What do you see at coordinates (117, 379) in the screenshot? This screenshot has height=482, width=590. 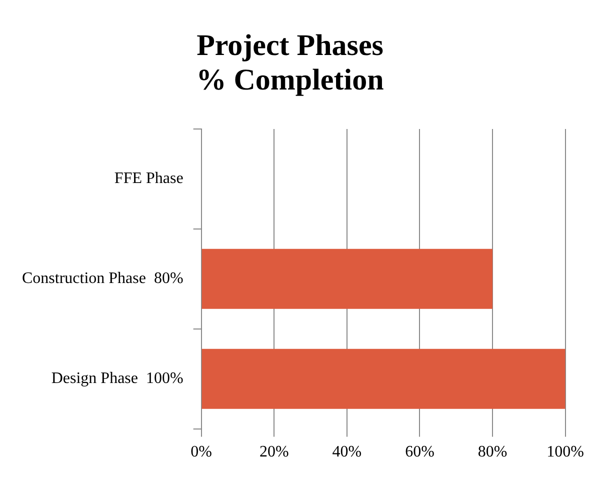 I see `y-tick-label: Design Phase 100%` at bounding box center [117, 379].